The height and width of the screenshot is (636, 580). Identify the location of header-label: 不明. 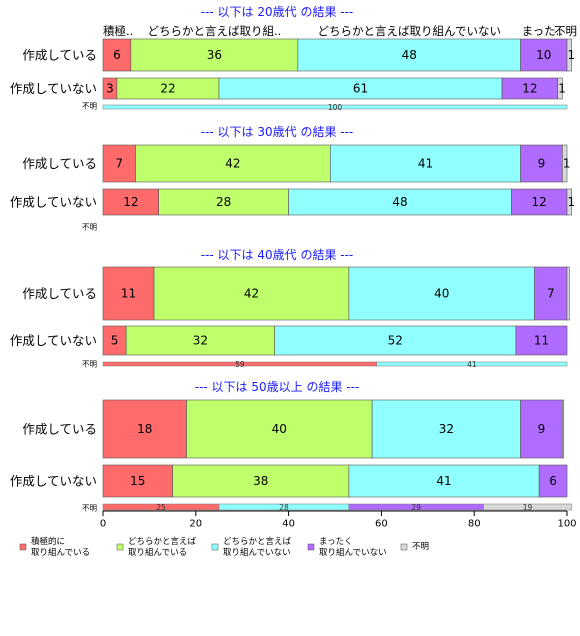
(565, 31).